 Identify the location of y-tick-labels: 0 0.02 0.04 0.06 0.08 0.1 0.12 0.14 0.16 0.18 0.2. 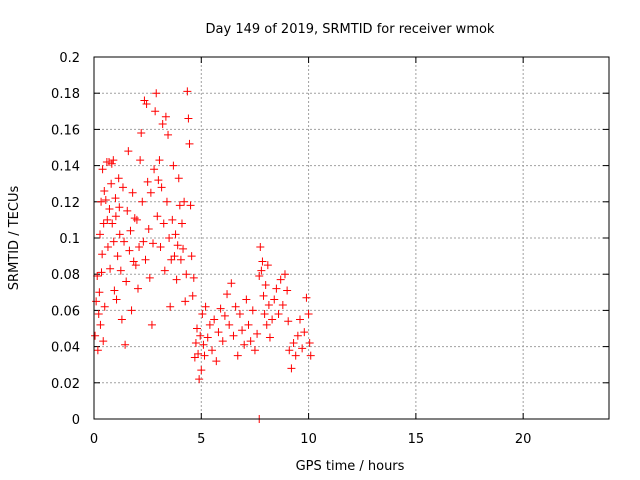
(65, 239).